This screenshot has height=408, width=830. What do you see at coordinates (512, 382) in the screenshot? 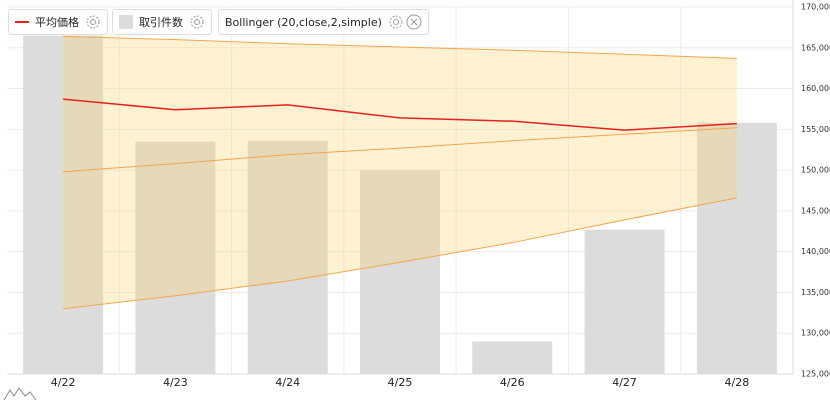
I see `x-tick-label: 4/26` at bounding box center [512, 382].